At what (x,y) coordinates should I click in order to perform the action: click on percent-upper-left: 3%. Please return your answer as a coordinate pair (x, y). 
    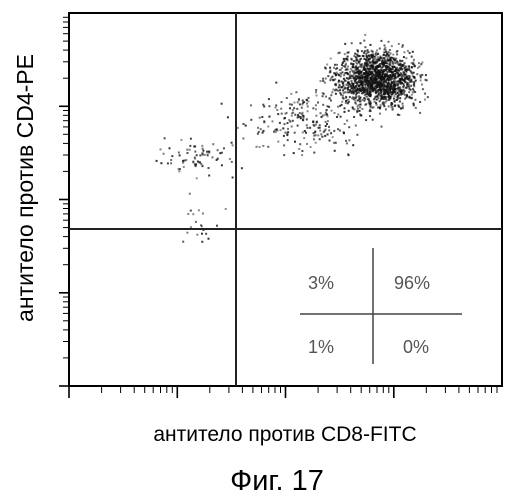
    Looking at the image, I should click on (321, 283).